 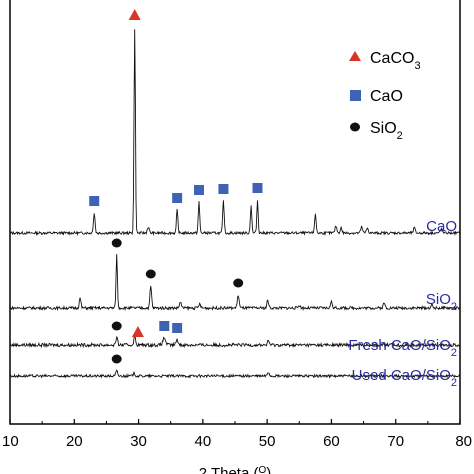 What do you see at coordinates (10, 441) in the screenshot?
I see `x-tick-label-0: 10` at bounding box center [10, 441].